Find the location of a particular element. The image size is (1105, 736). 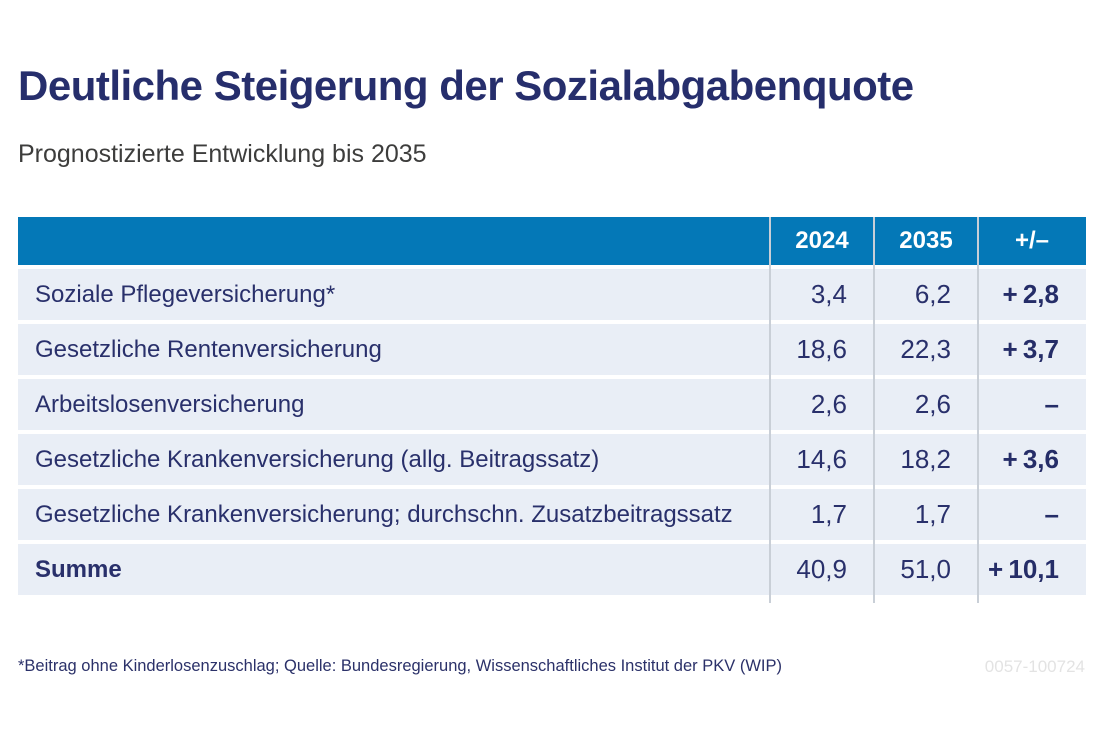

header-2035: 2035 is located at coordinates (926, 240).